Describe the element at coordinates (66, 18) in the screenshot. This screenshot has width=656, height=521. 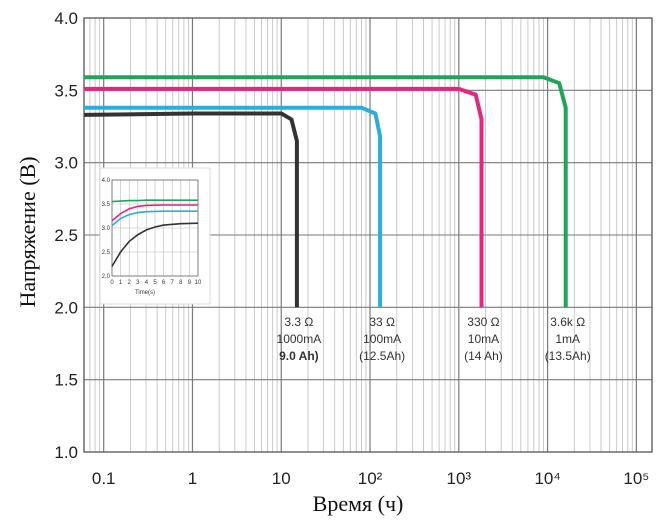
I see `y-tick-label: 4.0` at that location.